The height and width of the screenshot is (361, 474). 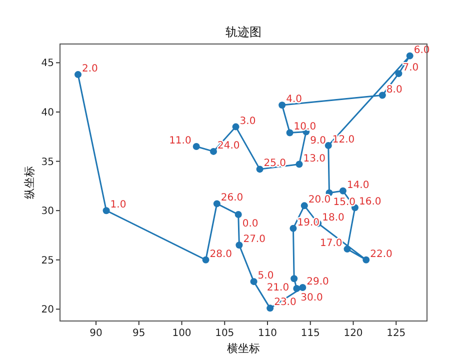 I want to click on y-tick-label: 25, so click(x=47, y=260).